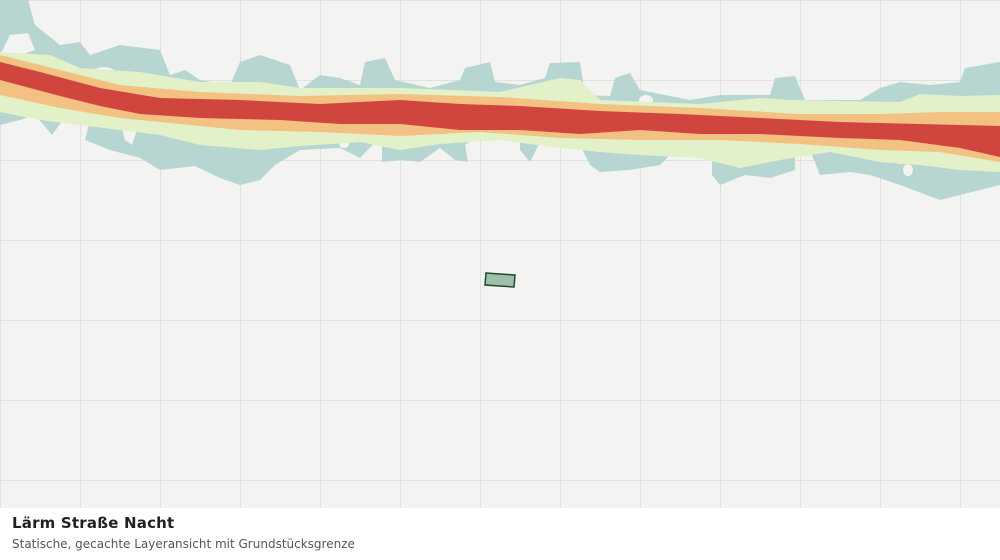  I want to click on layer-title: Lärm Straße Nacht, so click(93, 523).